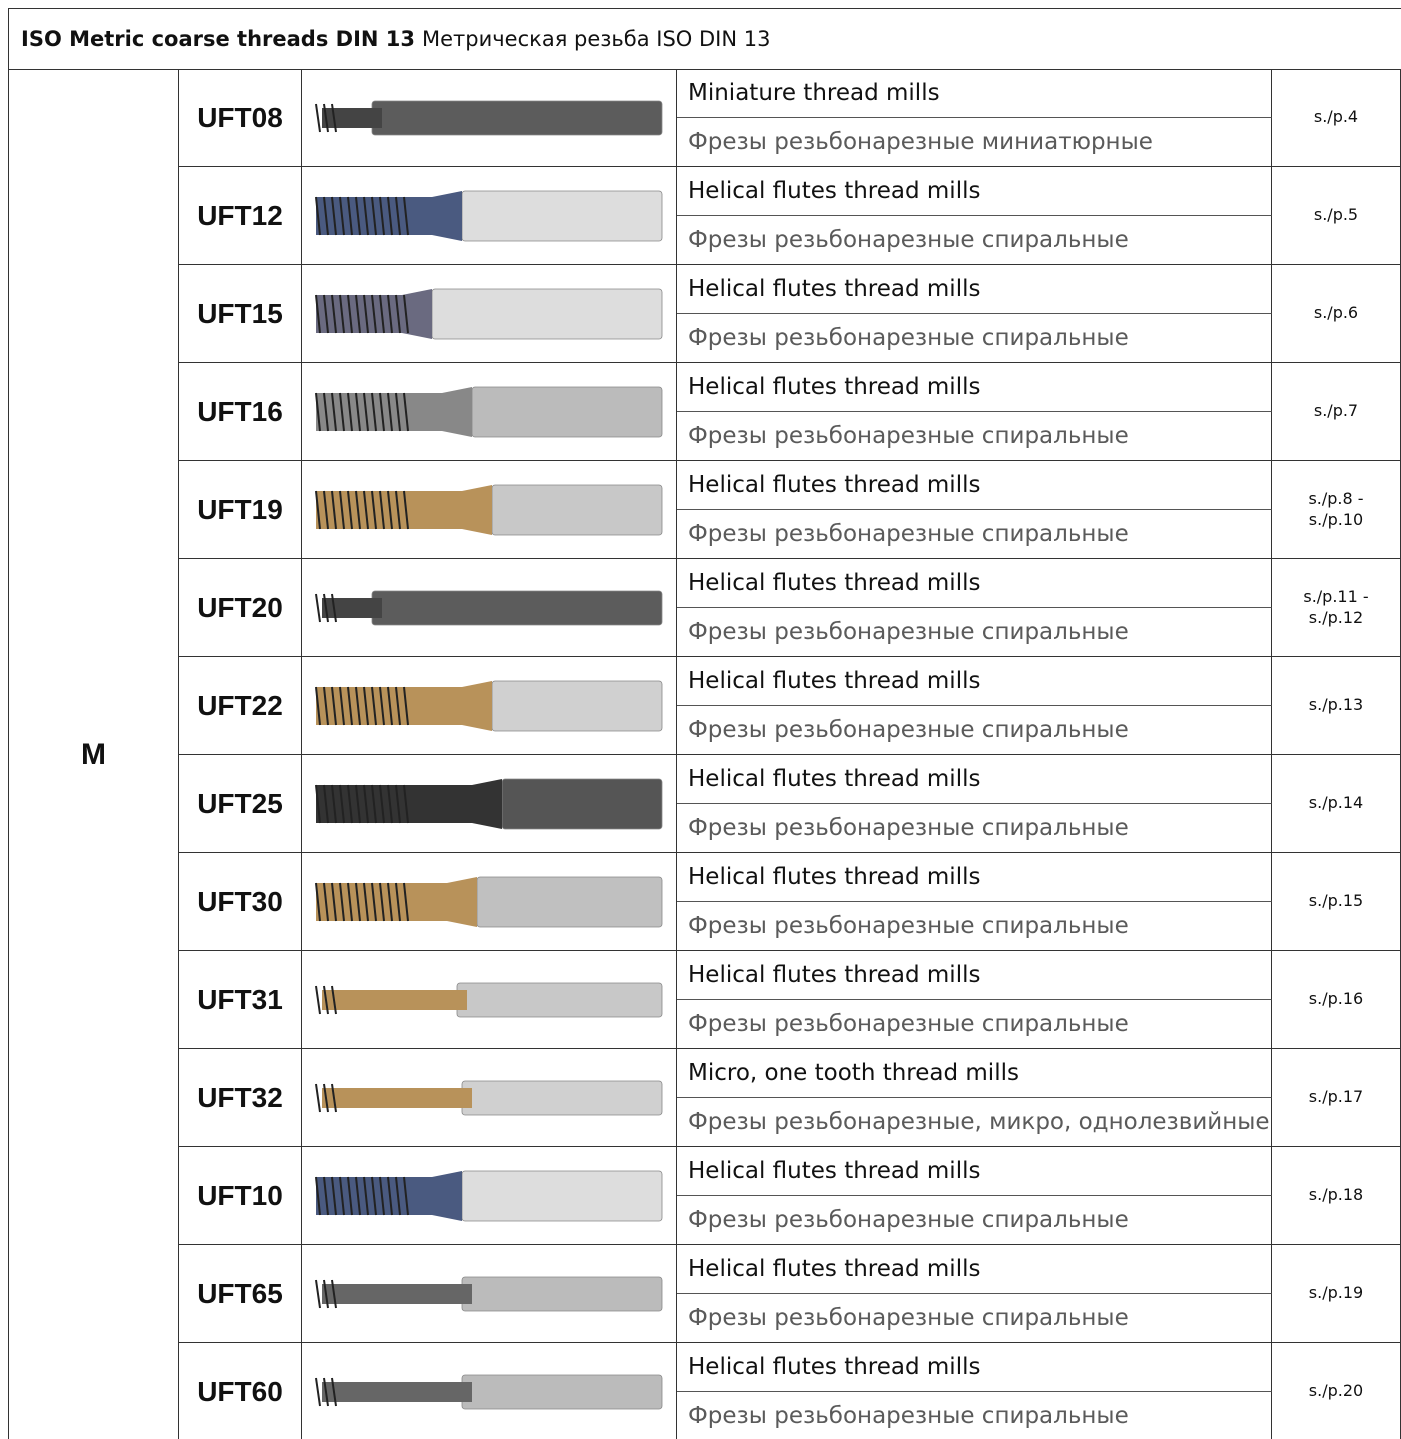  I want to click on product-code: UFT19, so click(240, 510).